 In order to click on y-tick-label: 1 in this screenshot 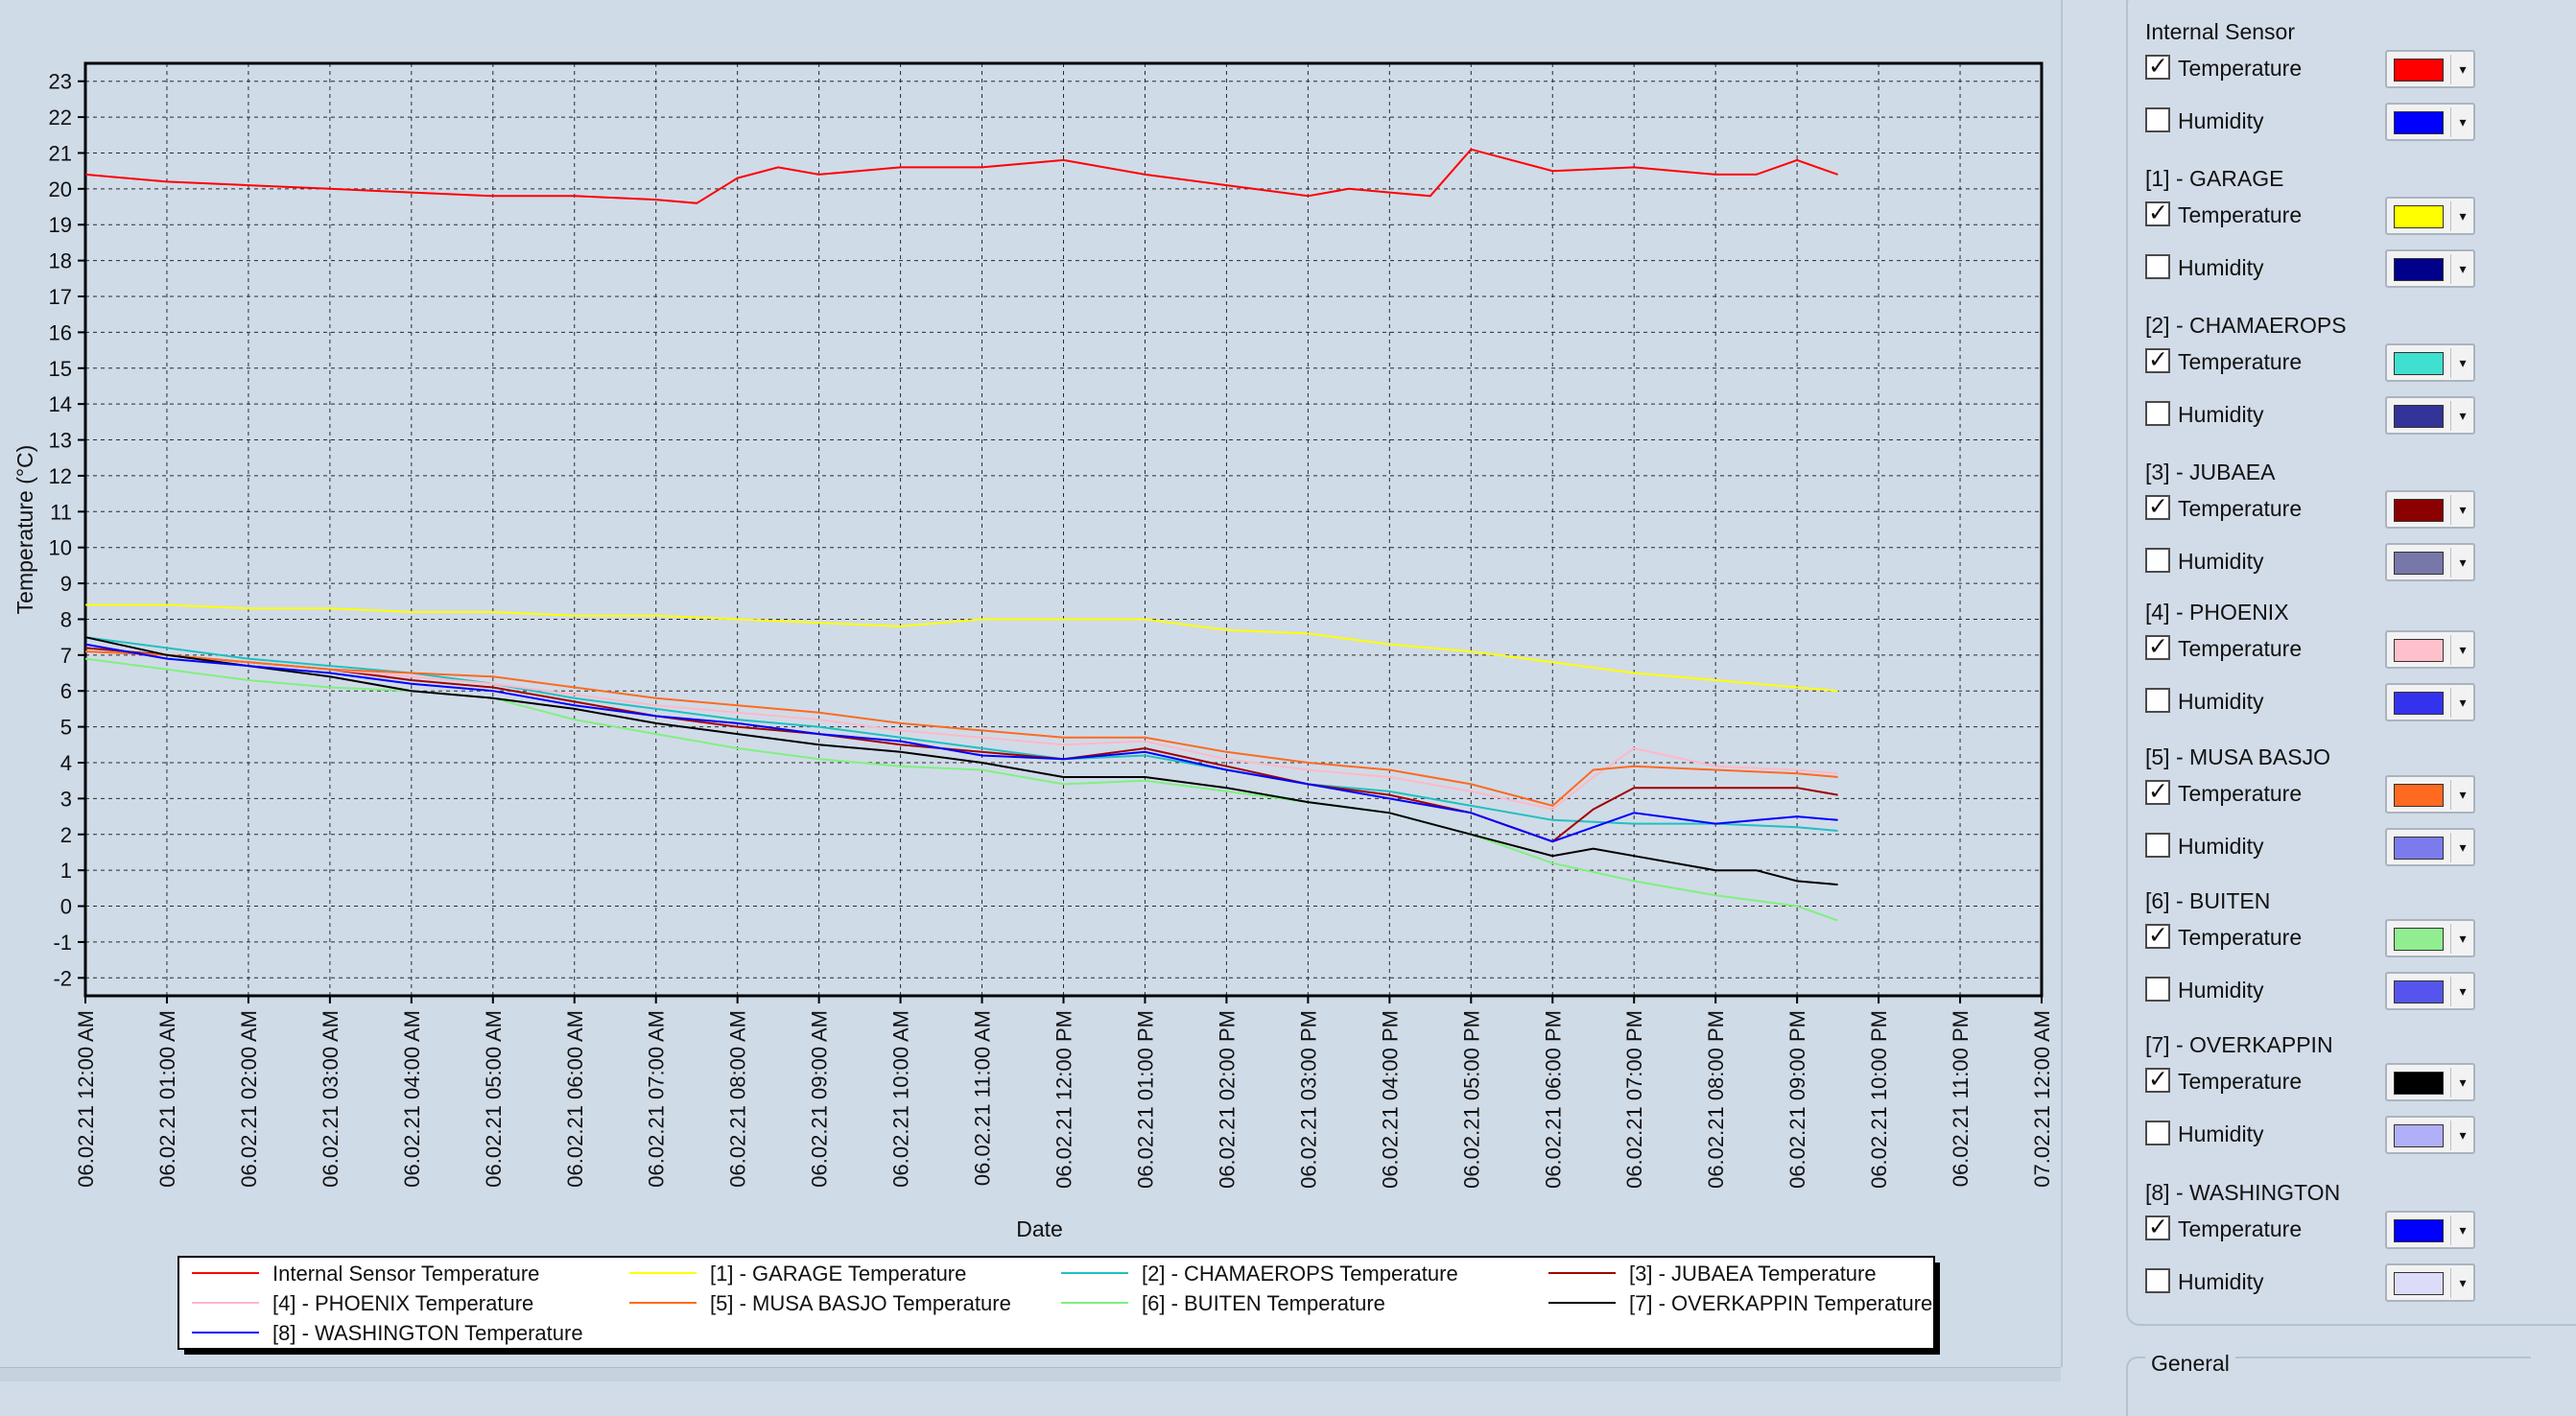, I will do `click(66, 871)`.